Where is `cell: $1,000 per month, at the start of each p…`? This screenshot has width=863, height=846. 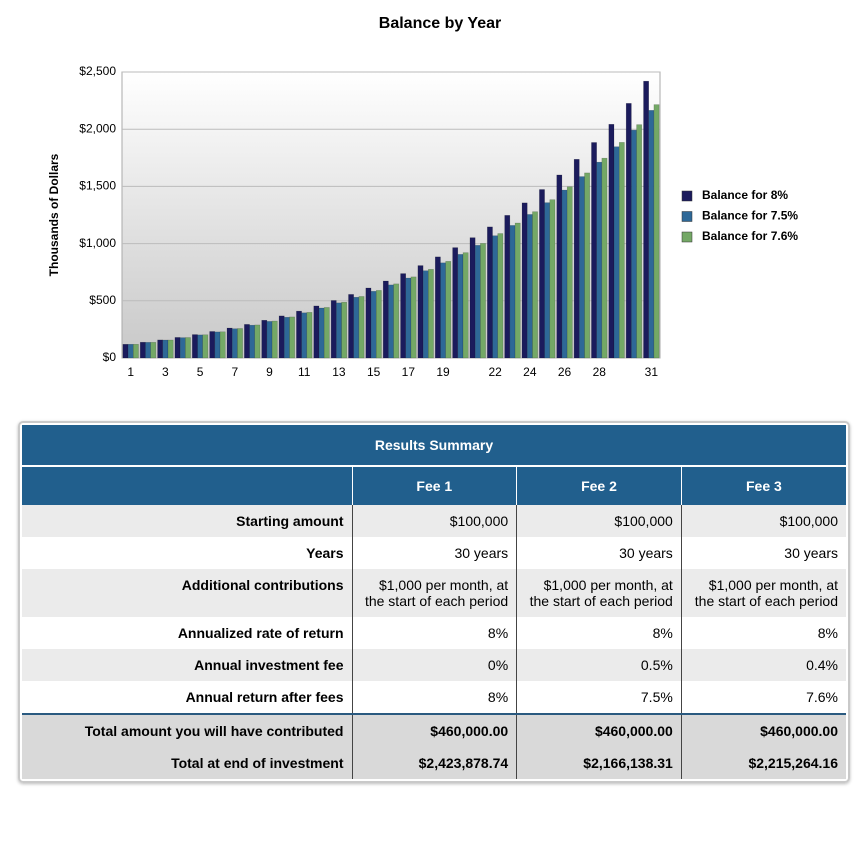 cell: $1,000 per month, at the start of each p… is located at coordinates (763, 593).